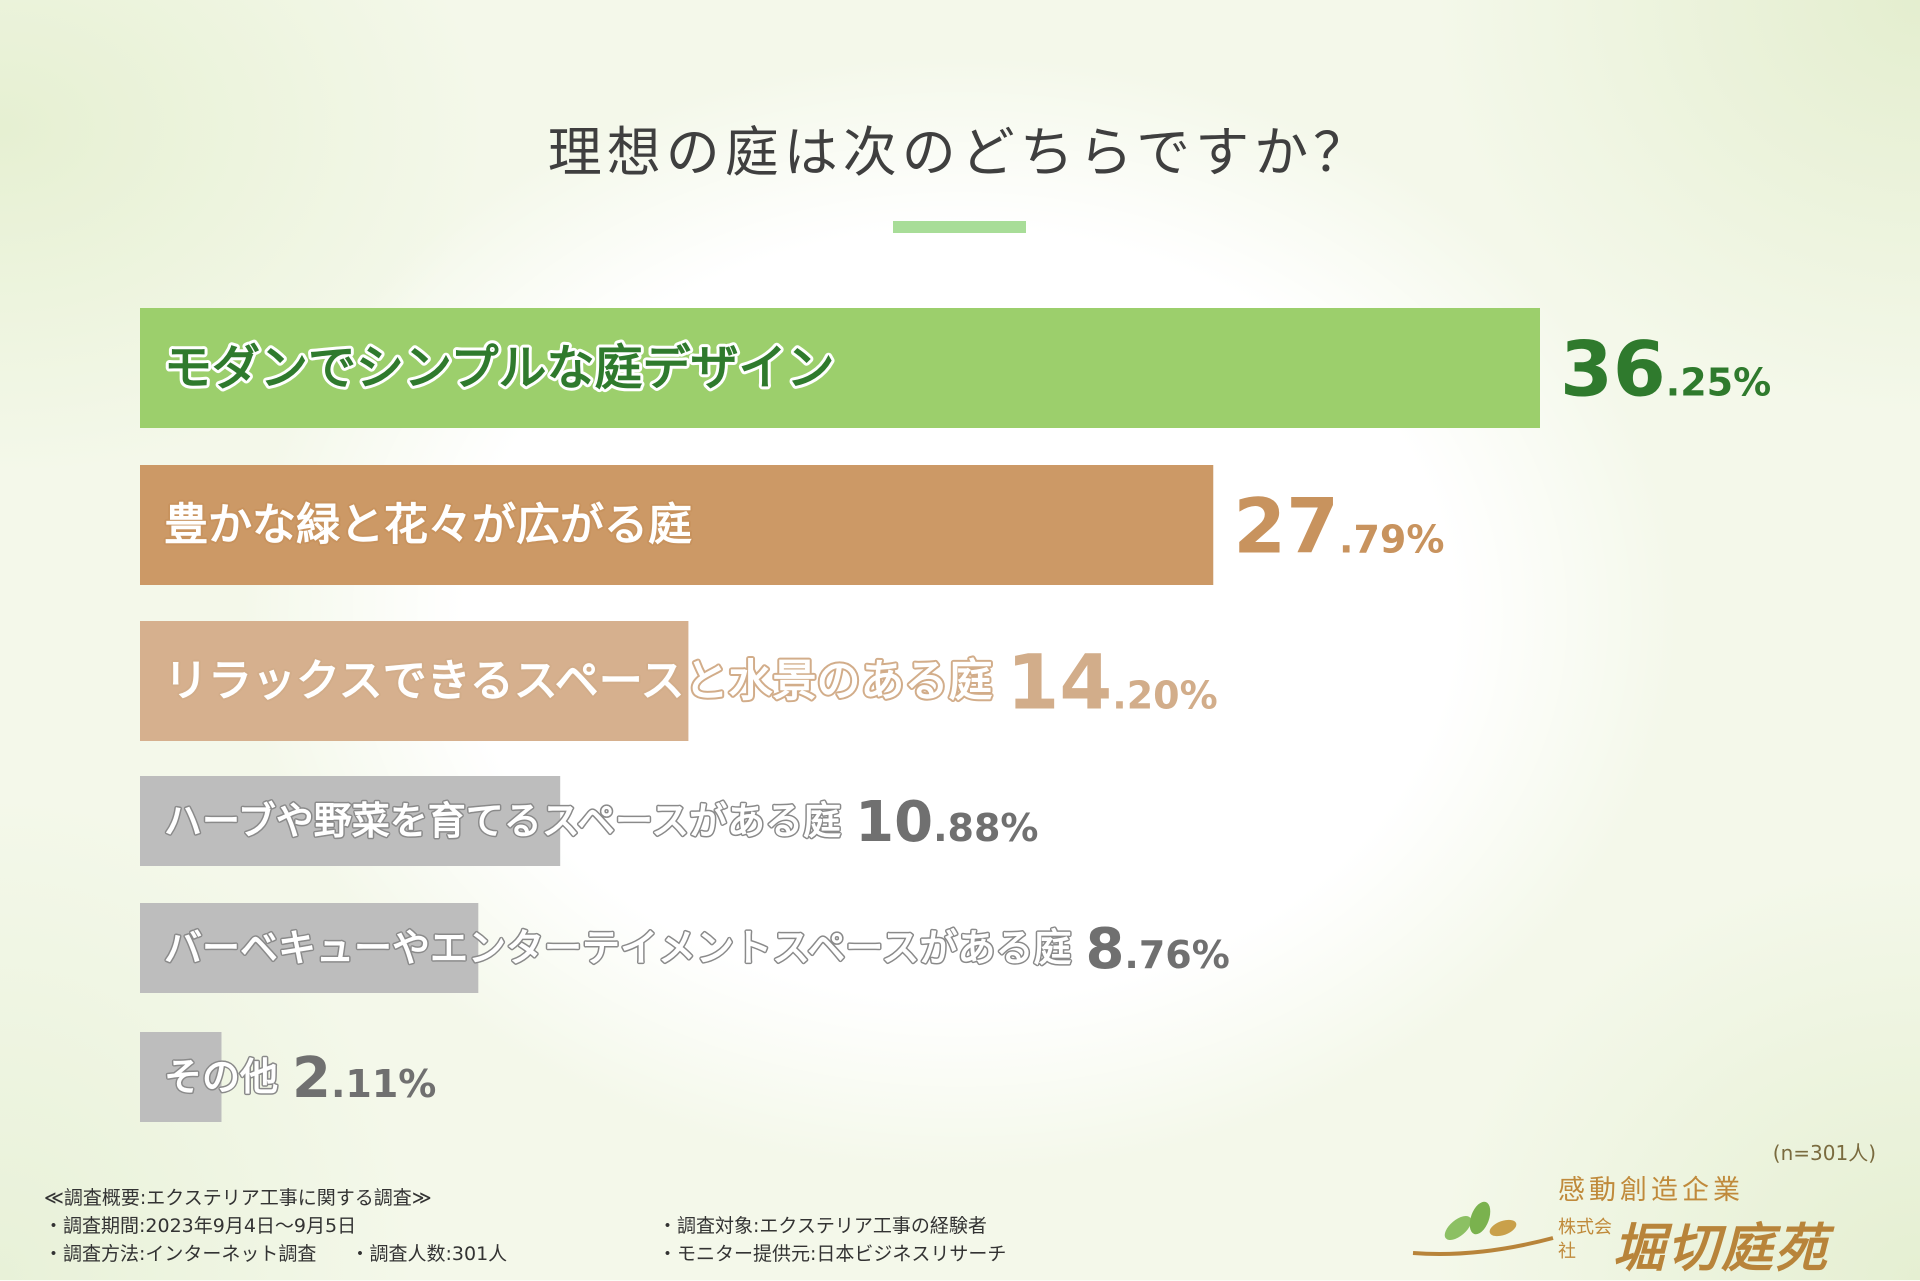  What do you see at coordinates (1391, 539) in the screenshot?
I see `value-decimal-1: .79%` at bounding box center [1391, 539].